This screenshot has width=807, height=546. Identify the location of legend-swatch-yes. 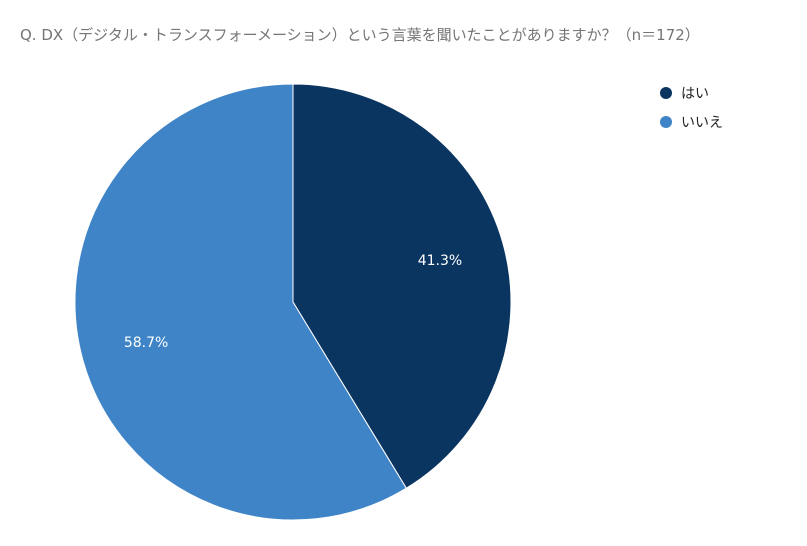
(666, 93).